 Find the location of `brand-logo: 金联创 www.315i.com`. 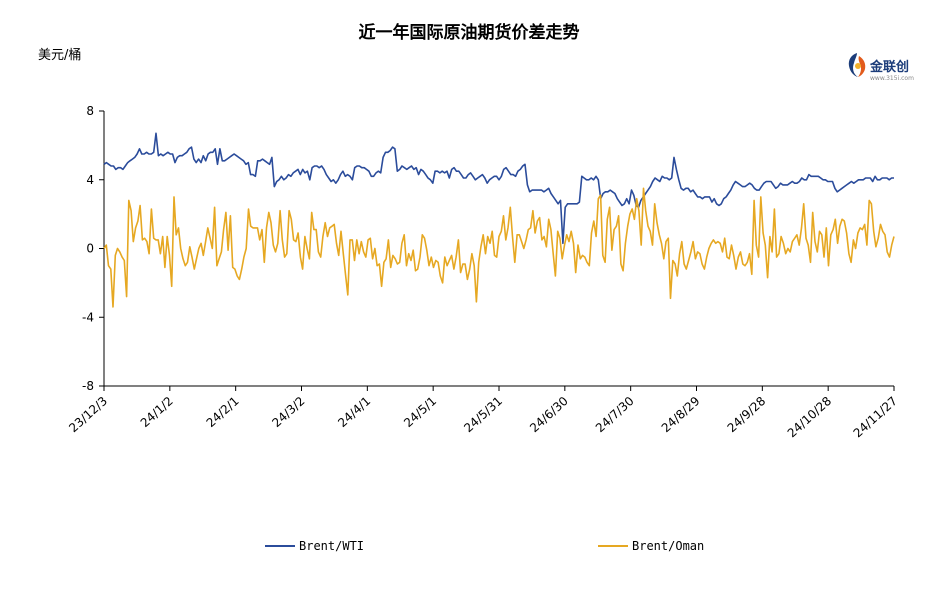

brand-logo: 金联创 www.315i.com is located at coordinates (881, 69).